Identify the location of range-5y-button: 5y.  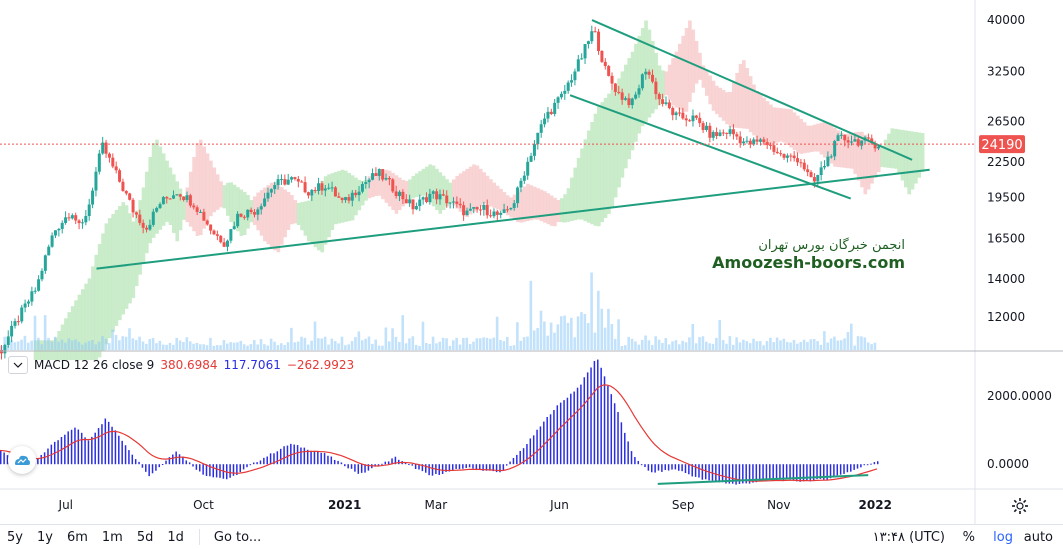
(15, 537).